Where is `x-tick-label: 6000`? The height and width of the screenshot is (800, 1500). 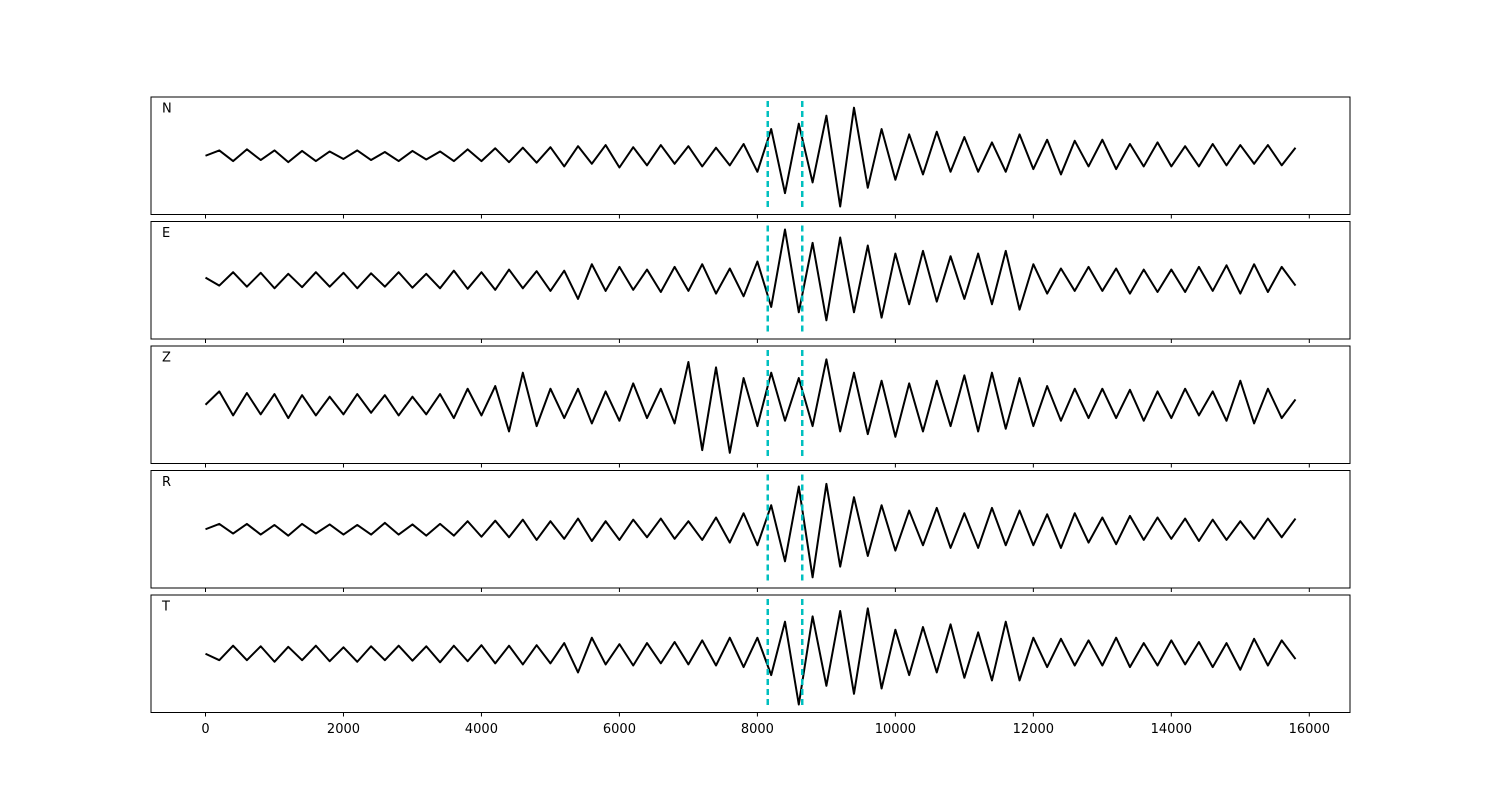 x-tick-label: 6000 is located at coordinates (619, 729).